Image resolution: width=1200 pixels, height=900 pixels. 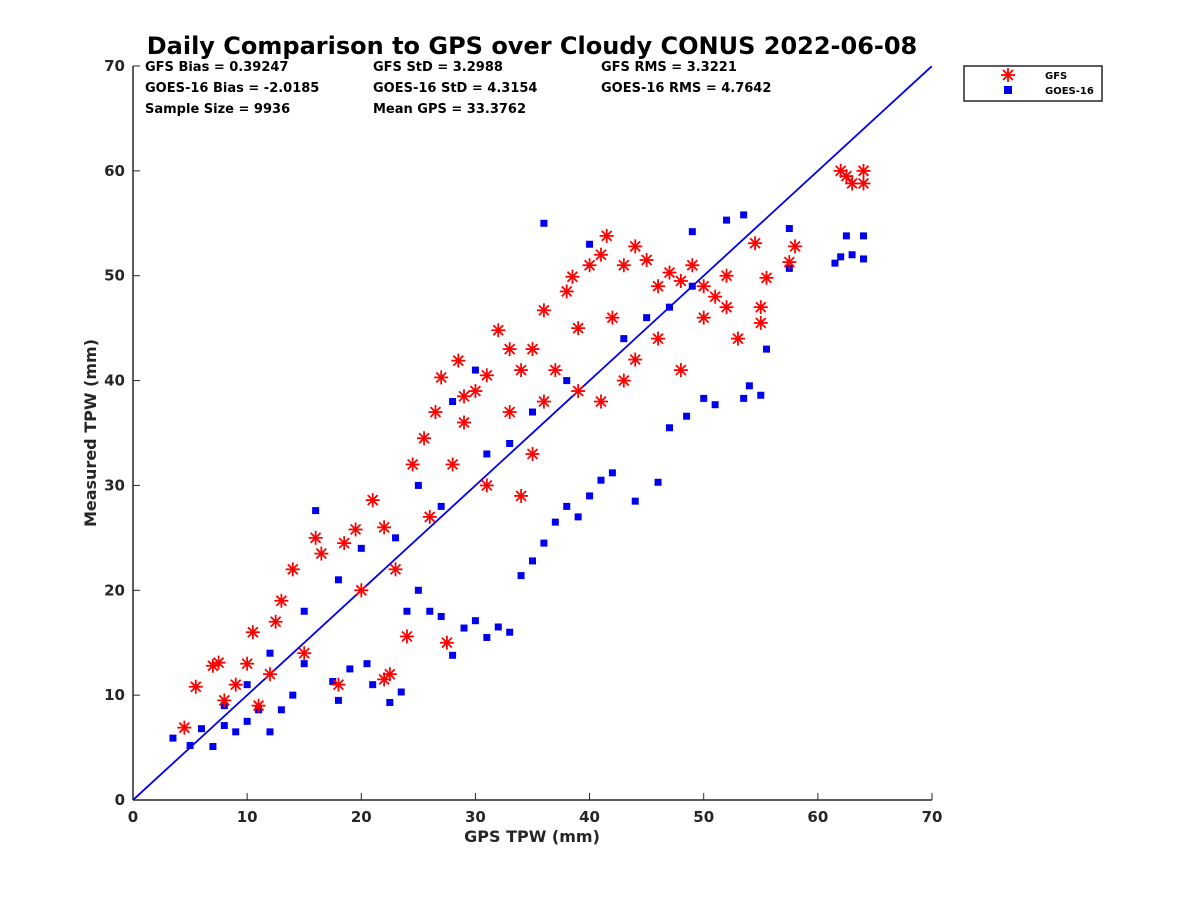 I want to click on mean-gps-text: Mean GPS = 33.3762, so click(x=449, y=109).